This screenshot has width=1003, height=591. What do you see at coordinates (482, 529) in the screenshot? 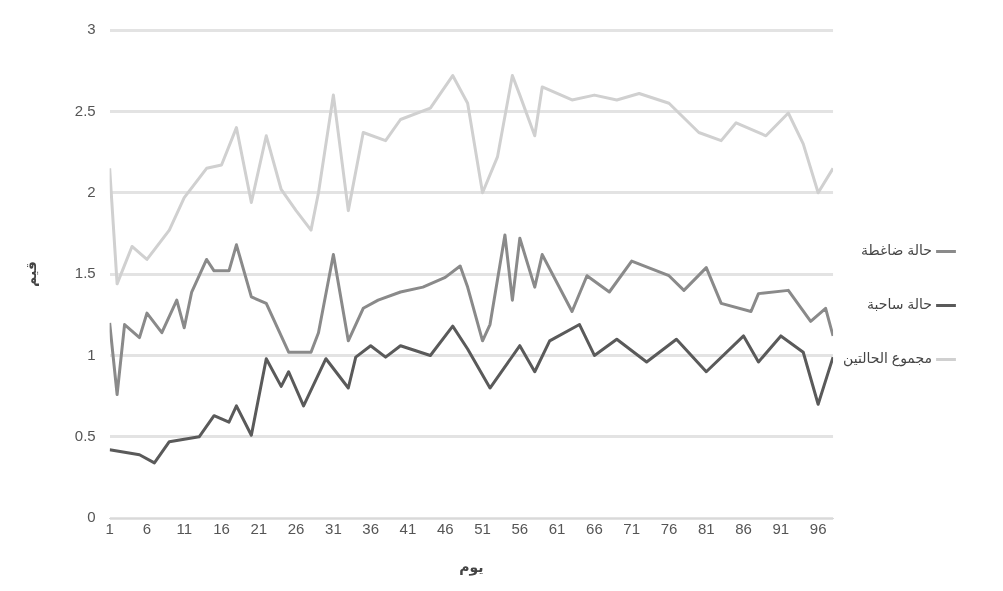
I see `x-tick-label: 51` at bounding box center [482, 529].